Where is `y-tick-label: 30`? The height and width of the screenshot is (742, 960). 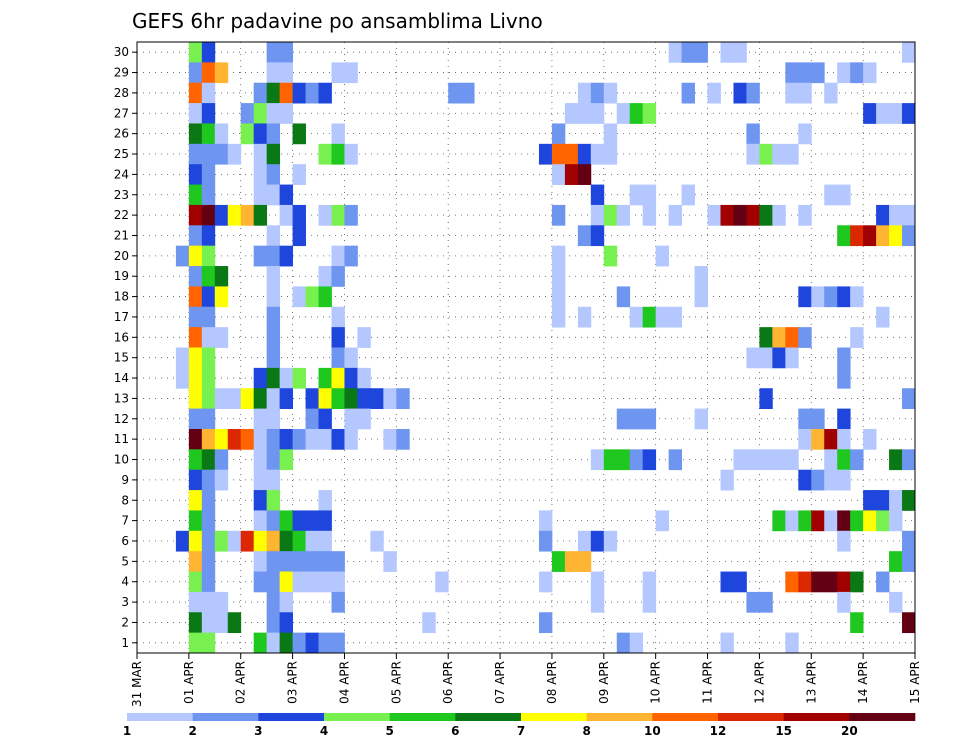 y-tick-label: 30 is located at coordinates (121, 52).